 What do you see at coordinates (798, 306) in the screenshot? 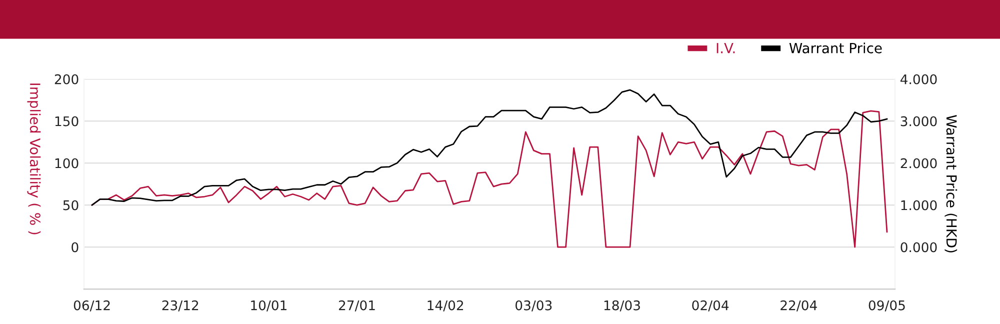
I see `x-tick-label: 22/04` at bounding box center [798, 306].